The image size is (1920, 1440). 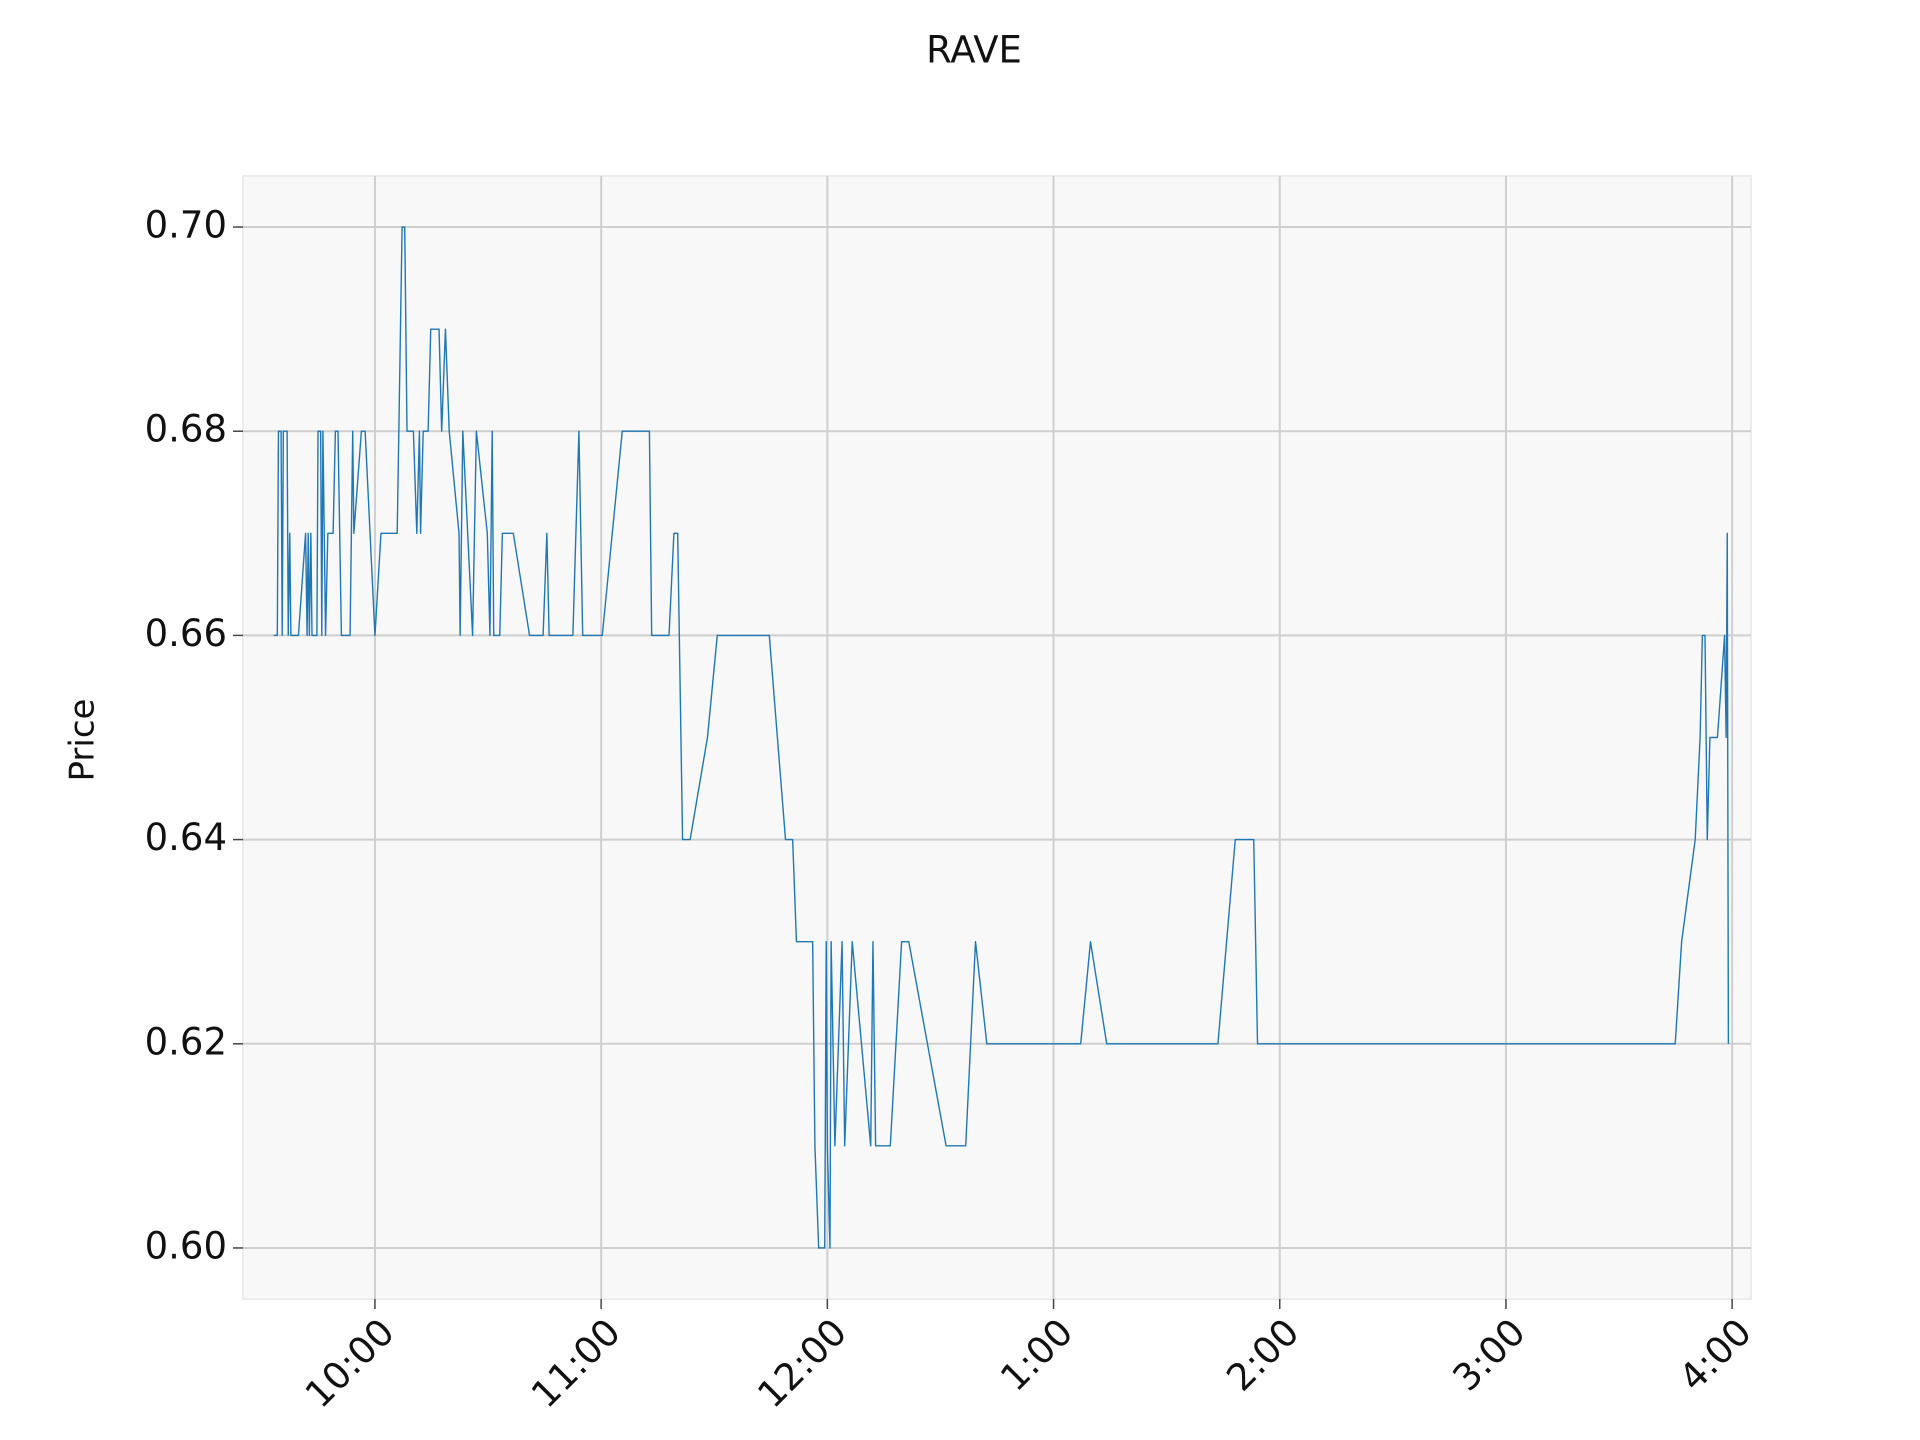 I want to click on y-tick-label: 0.60, so click(x=186, y=1245).